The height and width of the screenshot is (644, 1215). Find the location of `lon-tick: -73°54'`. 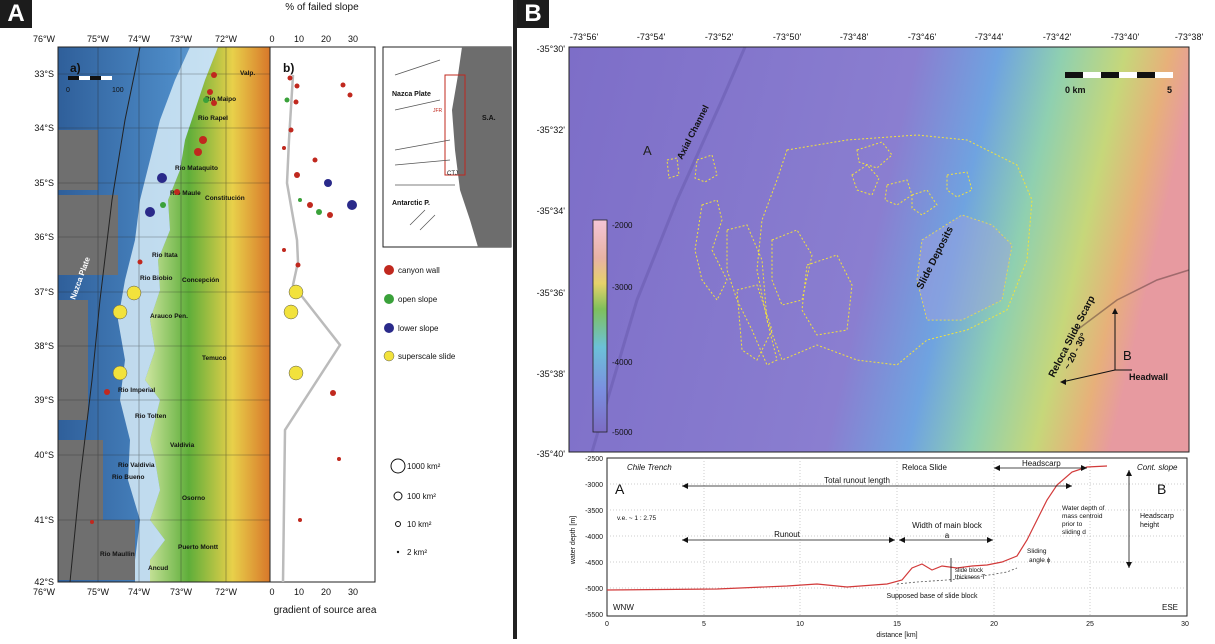

lon-tick: -73°54' is located at coordinates (651, 37).